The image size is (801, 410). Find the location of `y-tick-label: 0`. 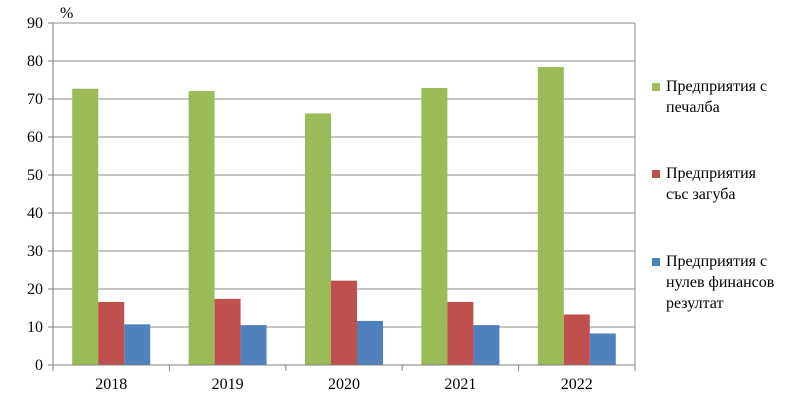

y-tick-label: 0 is located at coordinates (39, 365).